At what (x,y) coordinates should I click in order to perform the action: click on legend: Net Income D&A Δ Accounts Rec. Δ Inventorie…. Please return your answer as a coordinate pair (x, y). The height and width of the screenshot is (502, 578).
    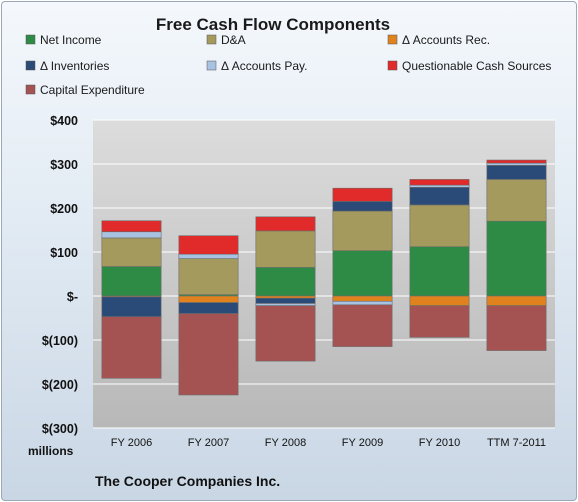
    Looking at the image, I should click on (288, 65).